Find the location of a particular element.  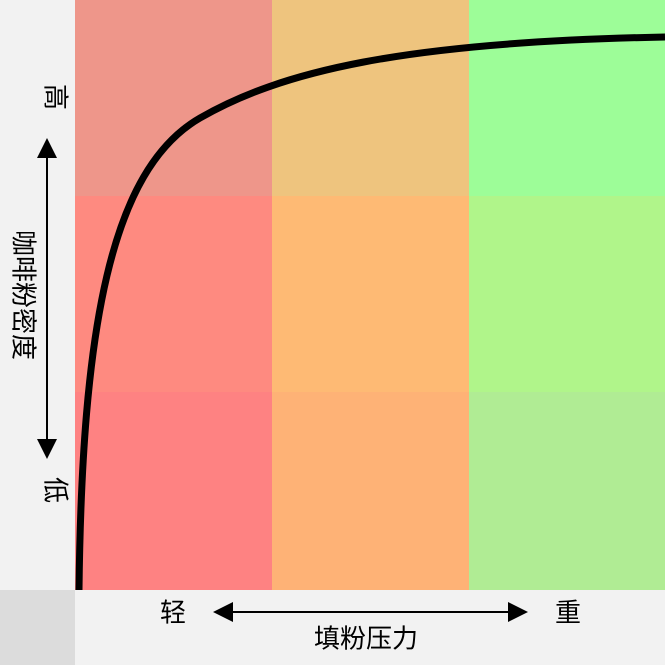

y-label: 咖啡粉密度 is located at coordinates (23, 295).